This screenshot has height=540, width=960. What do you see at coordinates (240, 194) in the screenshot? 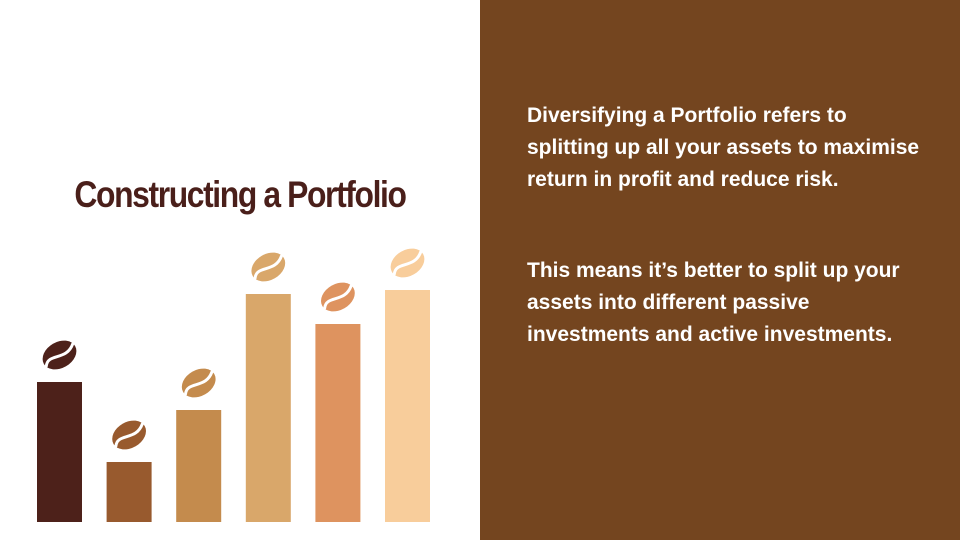
I see `slide-title: Constructing a Portfolio` at bounding box center [240, 194].